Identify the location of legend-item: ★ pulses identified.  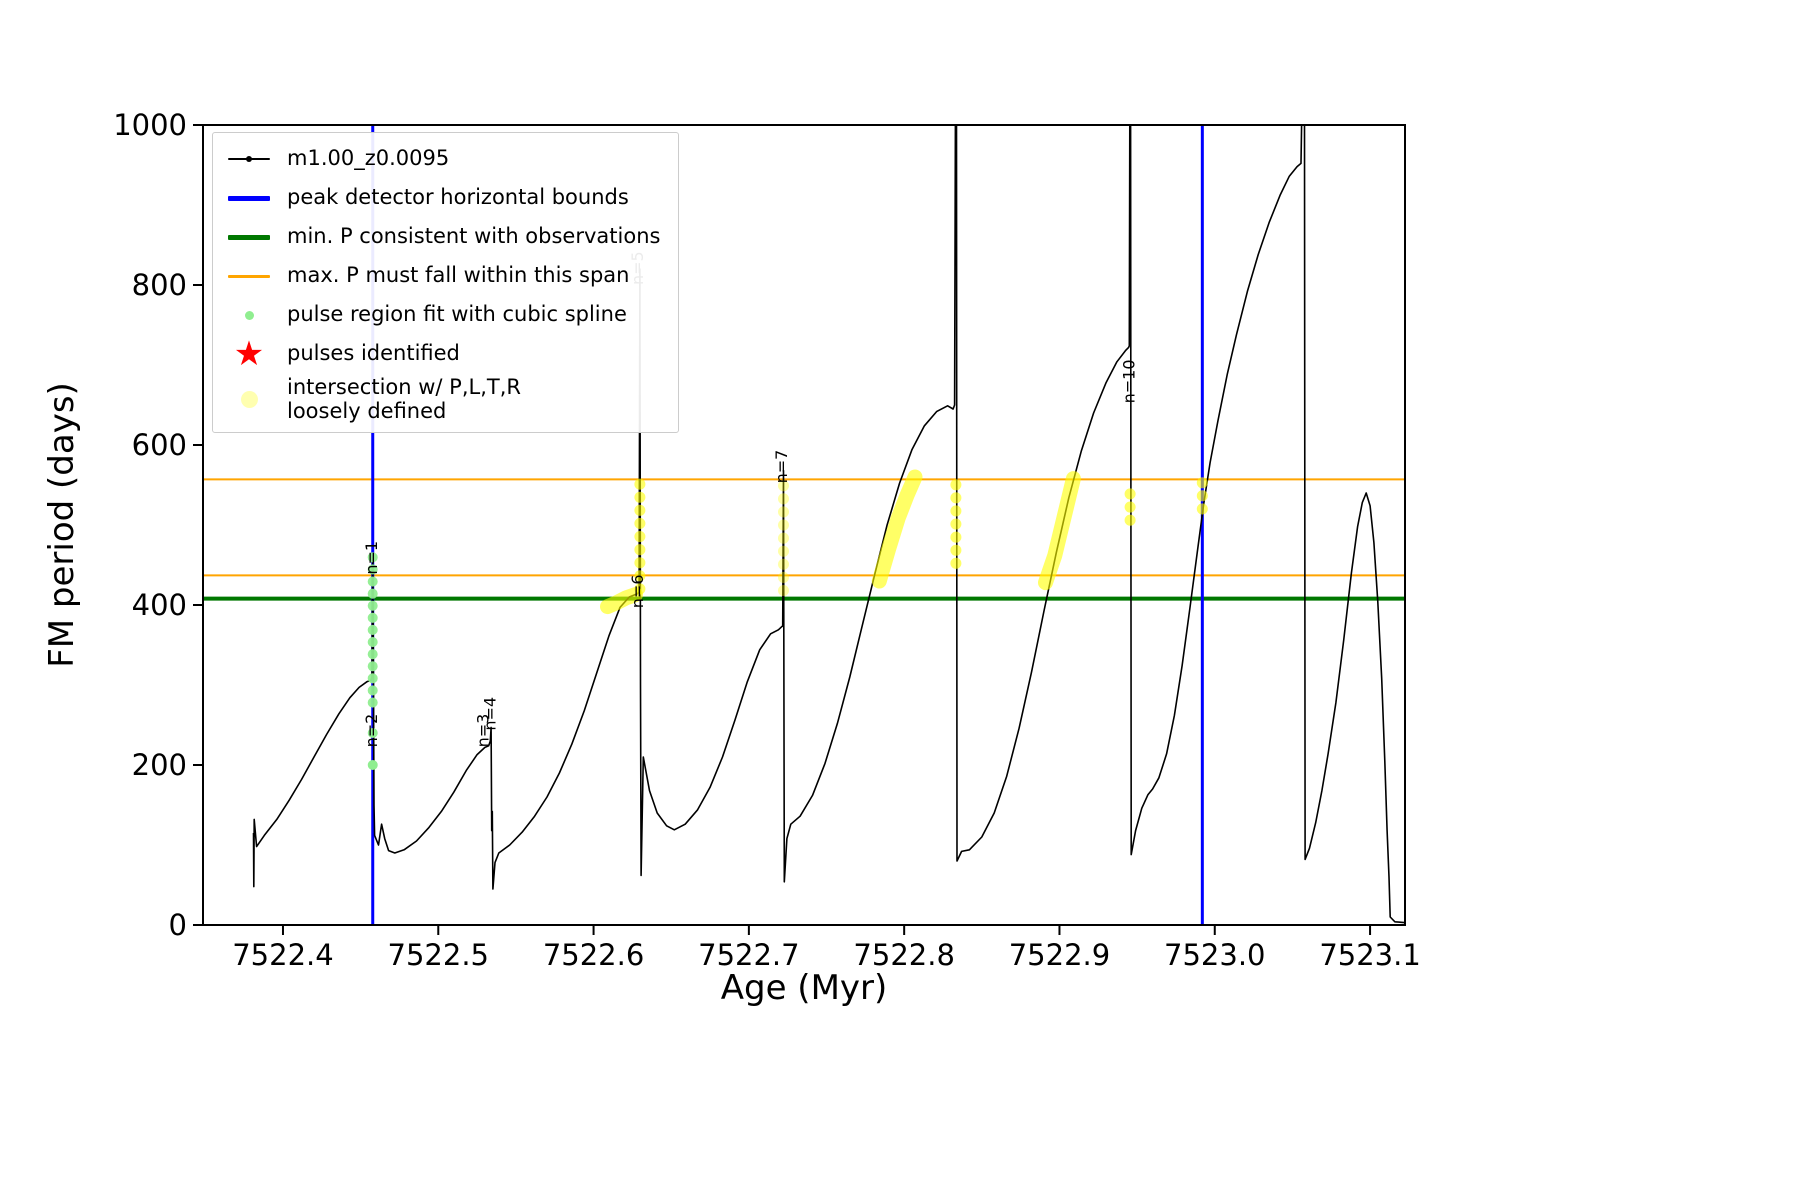
(442, 354).